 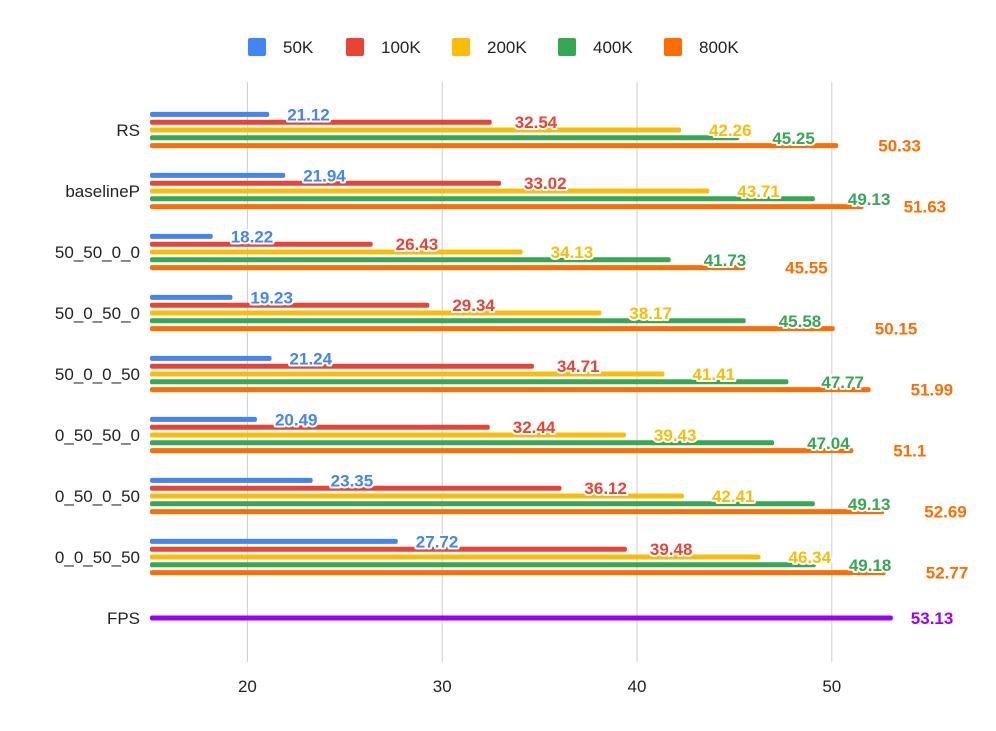 I want to click on data-label: 53.13, so click(x=932, y=618).